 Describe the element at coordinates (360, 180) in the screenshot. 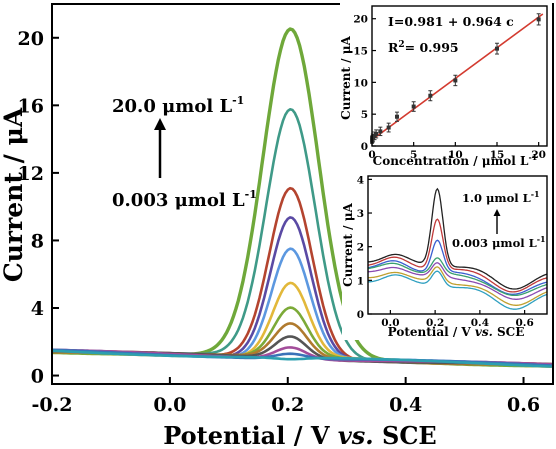

I see `inset2-y-tick-label-4: 4` at that location.